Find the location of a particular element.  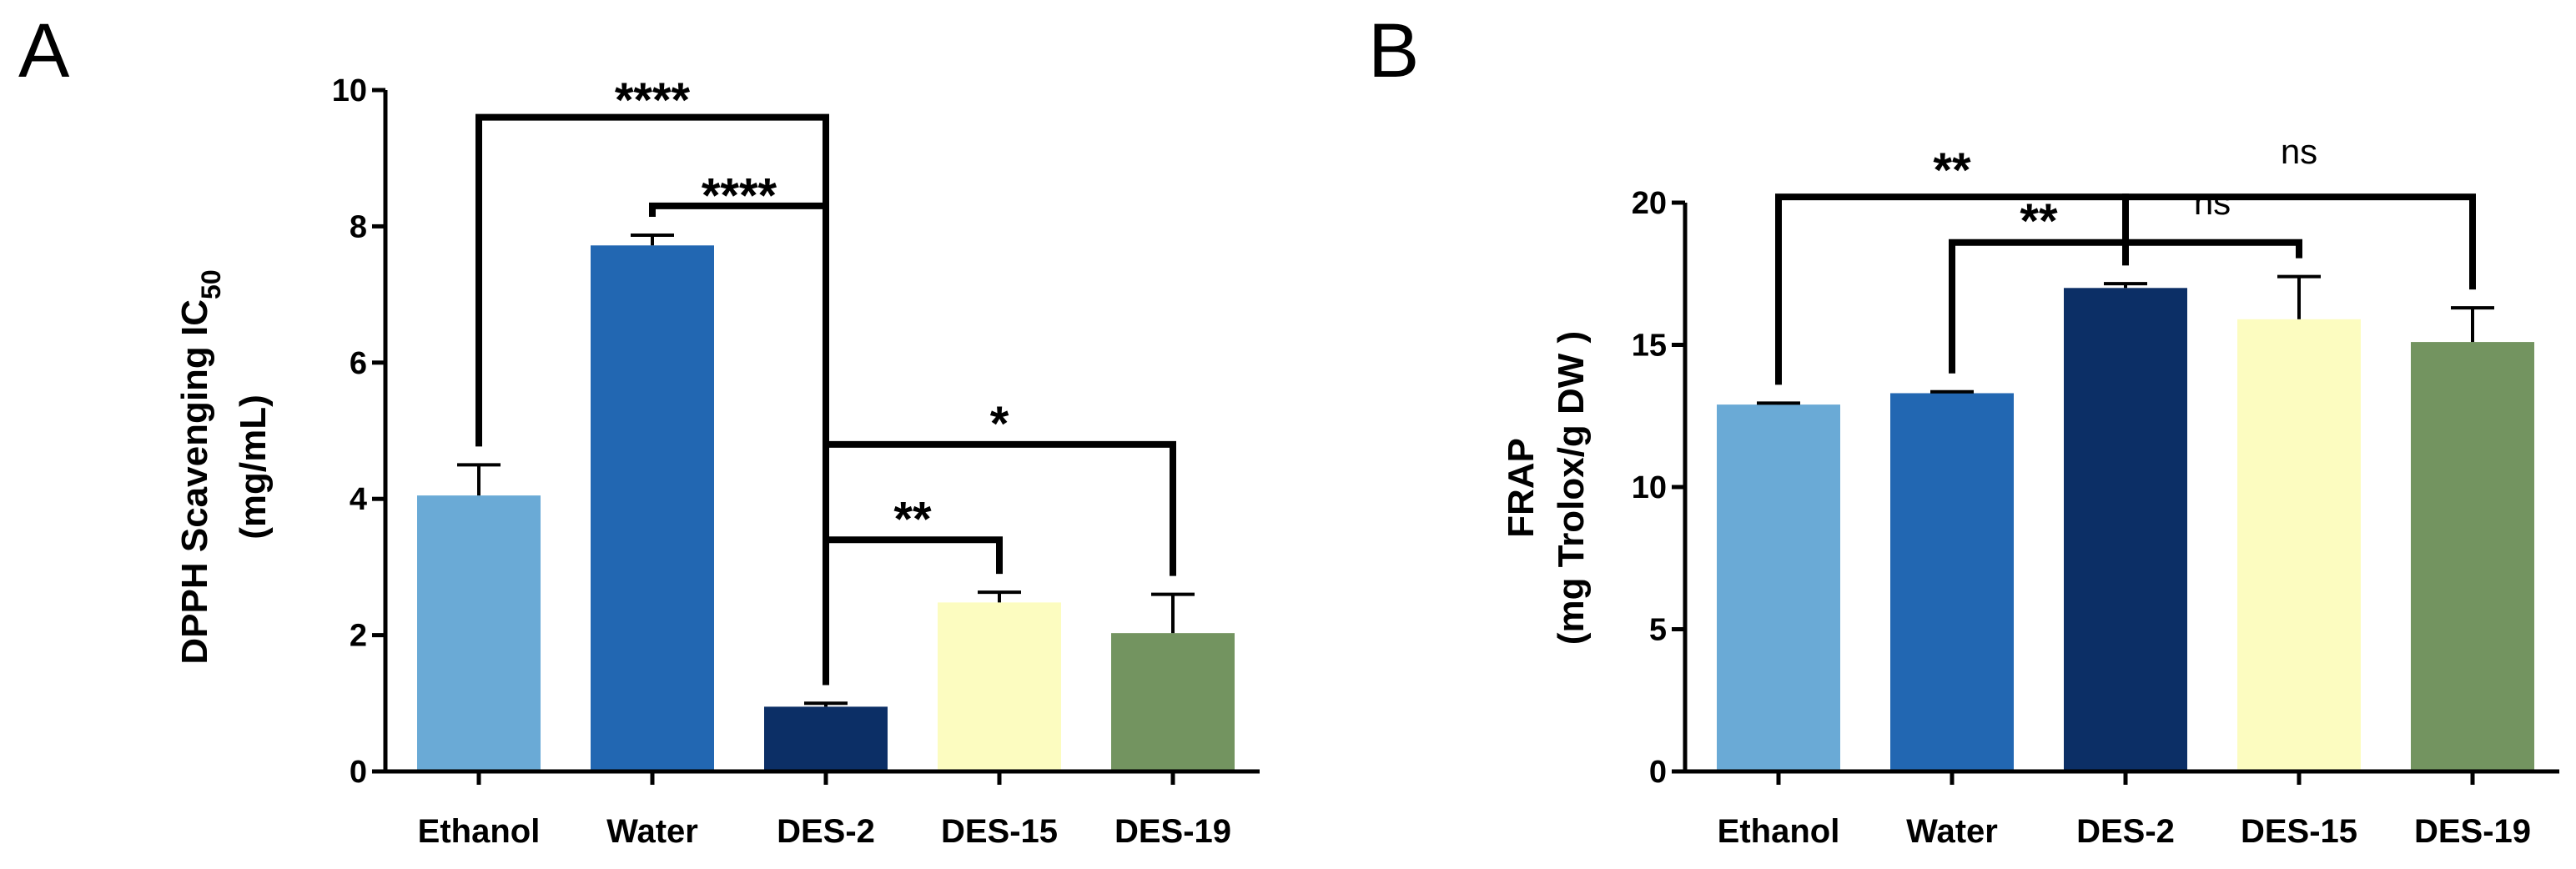

panel-b-ylabel-line2: (mg Trolox/g DW ) is located at coordinates (1571, 488).